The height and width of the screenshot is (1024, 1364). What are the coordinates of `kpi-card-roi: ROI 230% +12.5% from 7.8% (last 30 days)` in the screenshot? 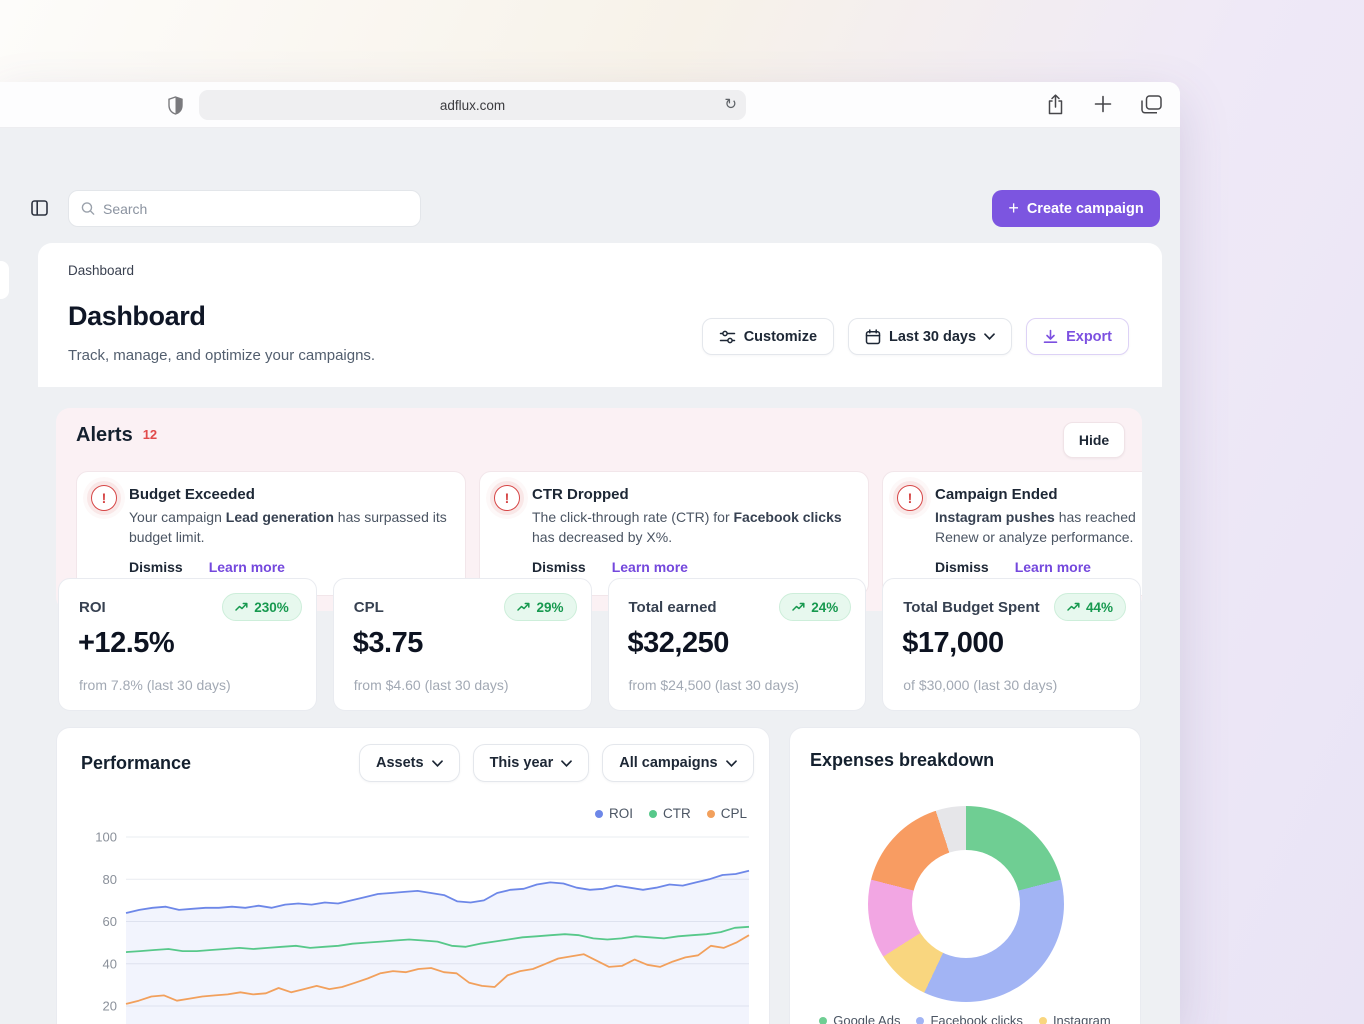 It's located at (187, 644).